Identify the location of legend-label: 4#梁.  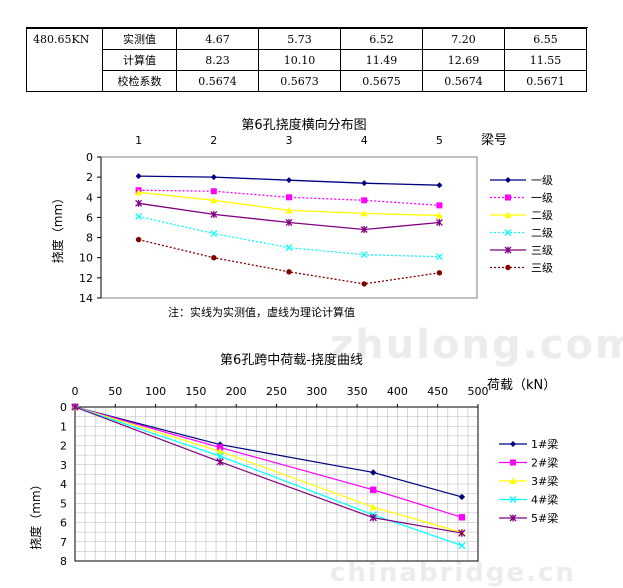
(544, 500).